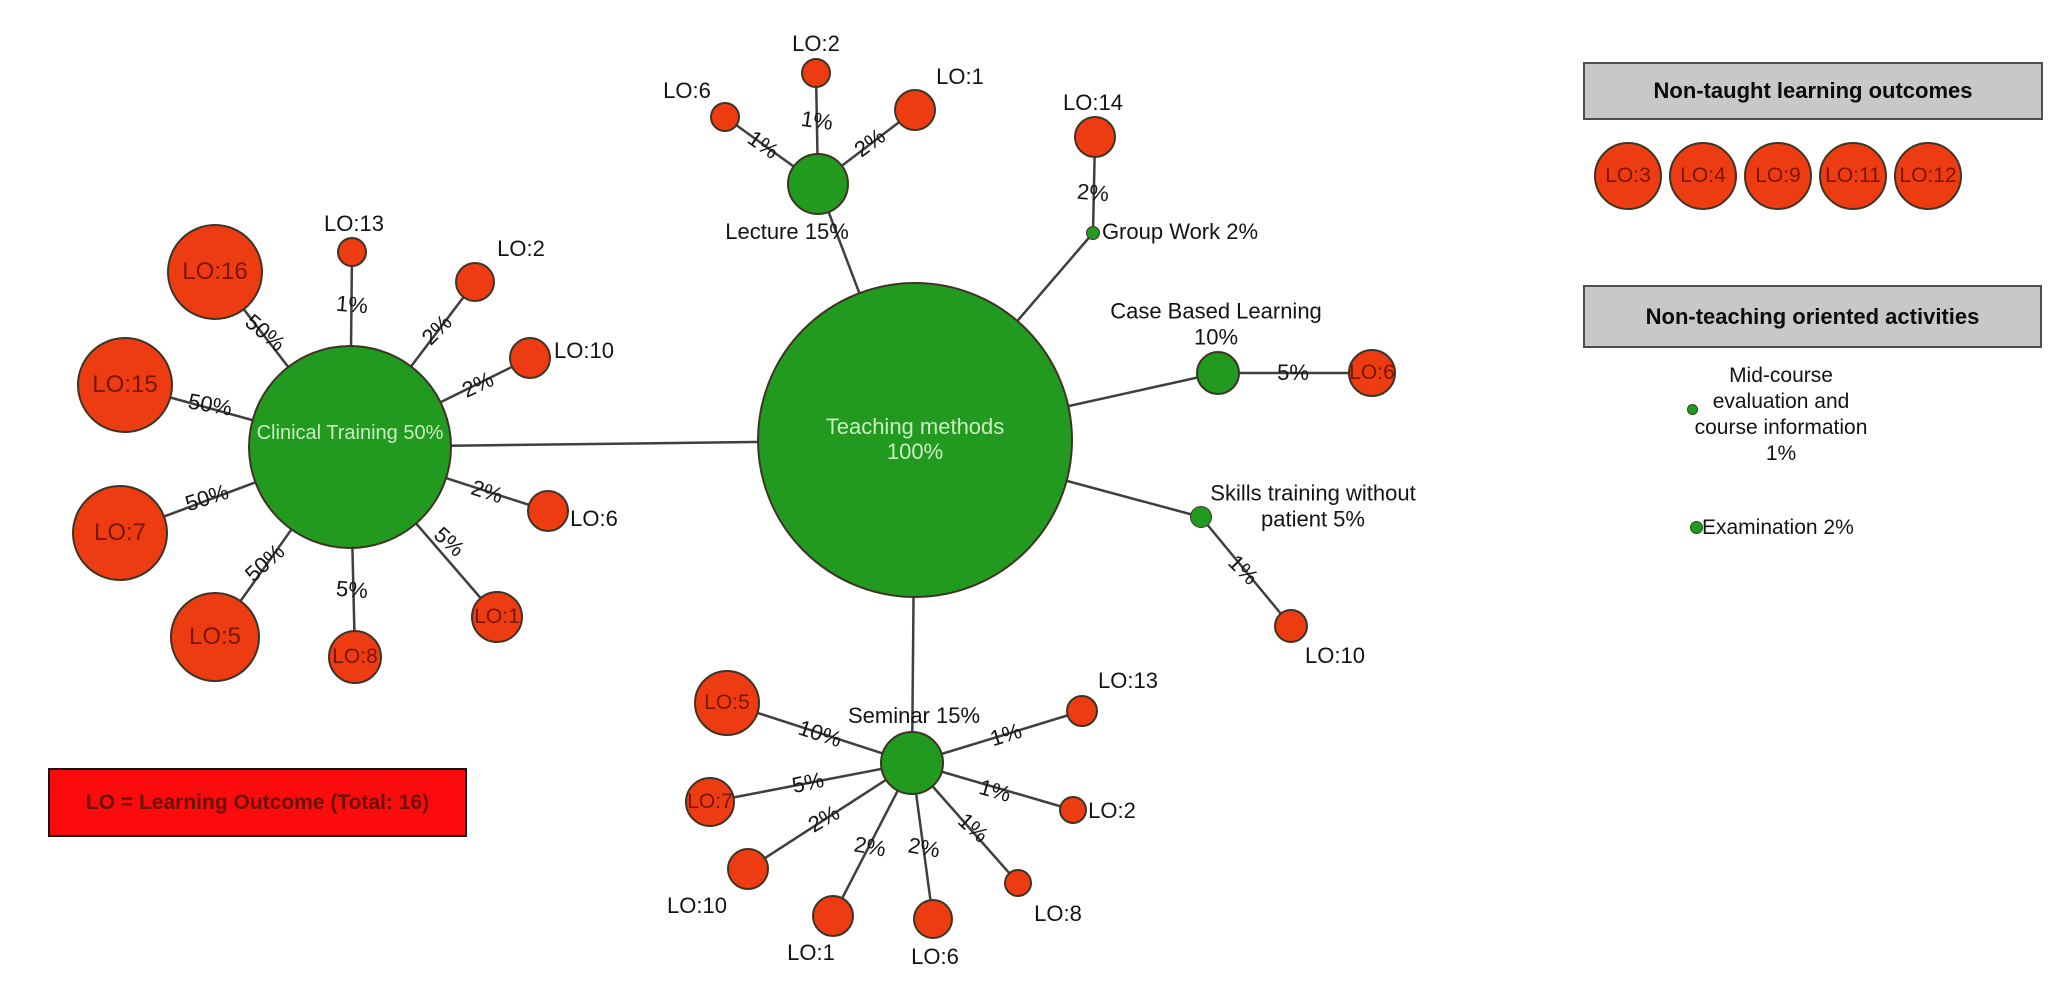 This screenshot has height=1001, width=2059. I want to click on node-lo13-clinical, so click(352, 252).